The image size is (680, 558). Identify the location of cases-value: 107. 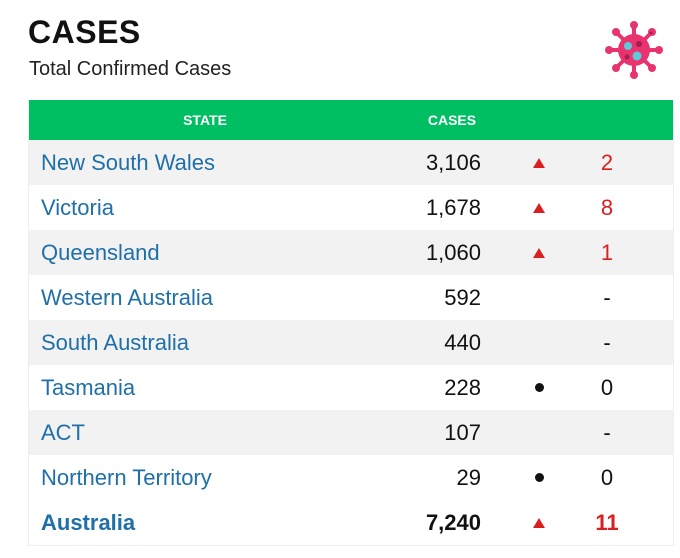
(462, 432).